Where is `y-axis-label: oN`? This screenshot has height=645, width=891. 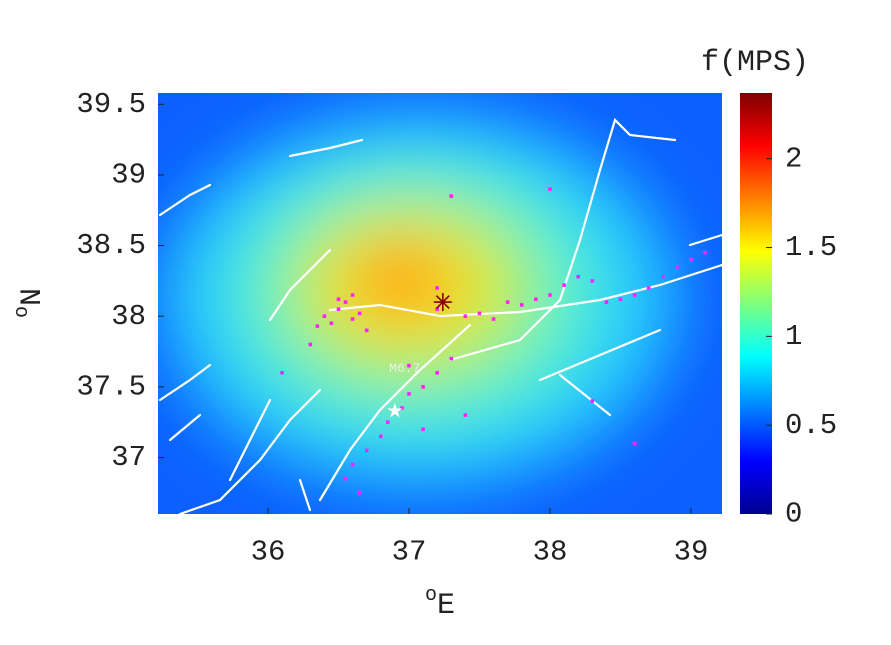 y-axis-label: oN is located at coordinates (30, 303).